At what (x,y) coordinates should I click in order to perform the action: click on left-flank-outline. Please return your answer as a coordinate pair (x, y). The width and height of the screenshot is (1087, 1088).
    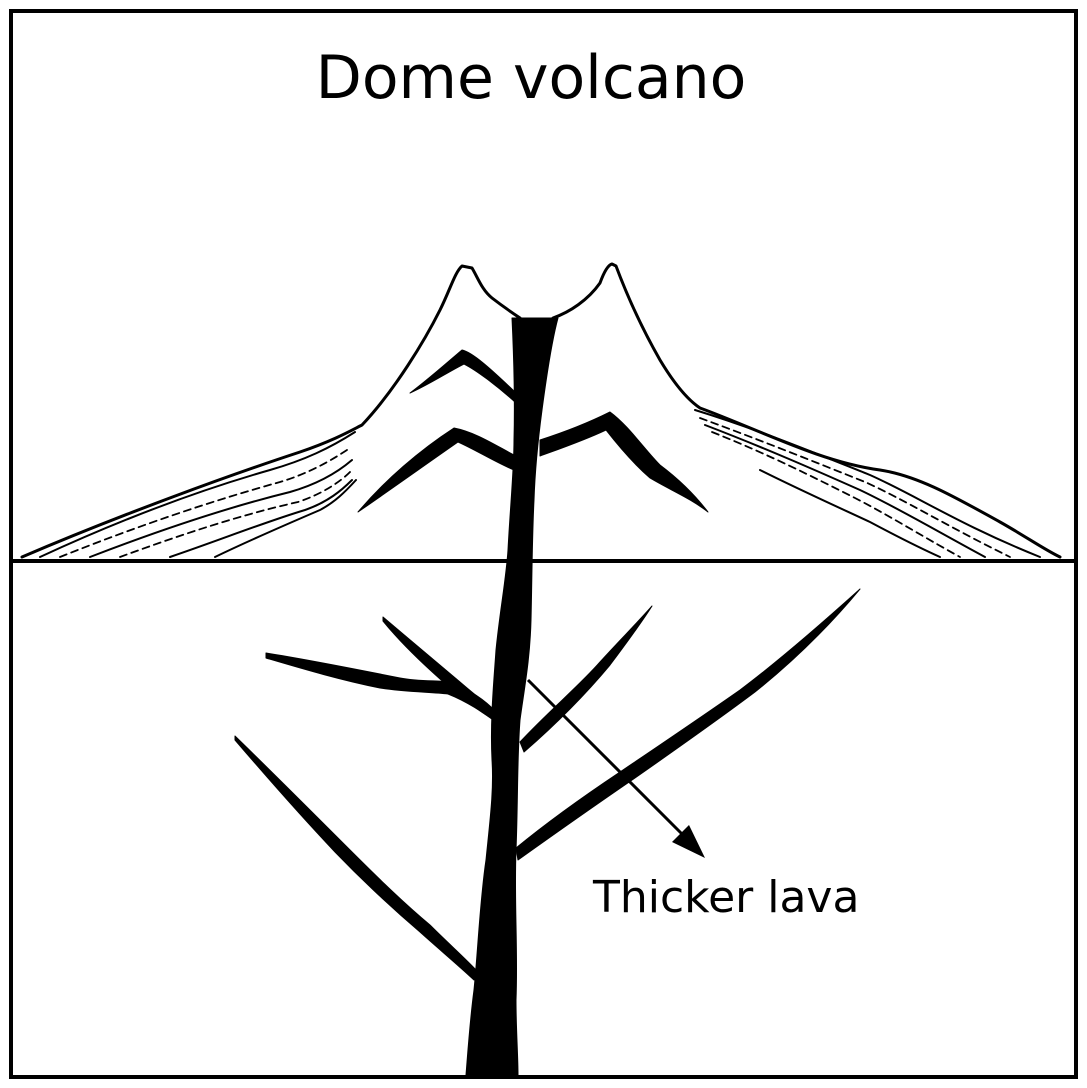
    Looking at the image, I should click on (271, 411).